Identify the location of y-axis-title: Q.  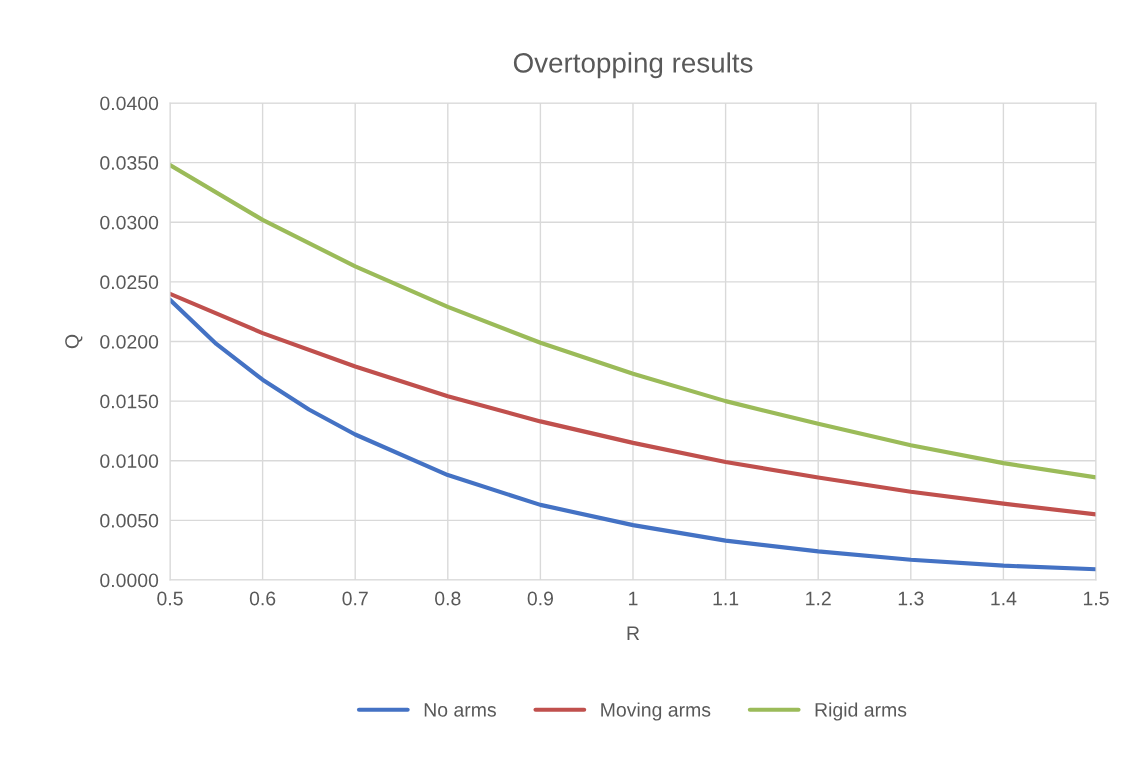
(74, 341).